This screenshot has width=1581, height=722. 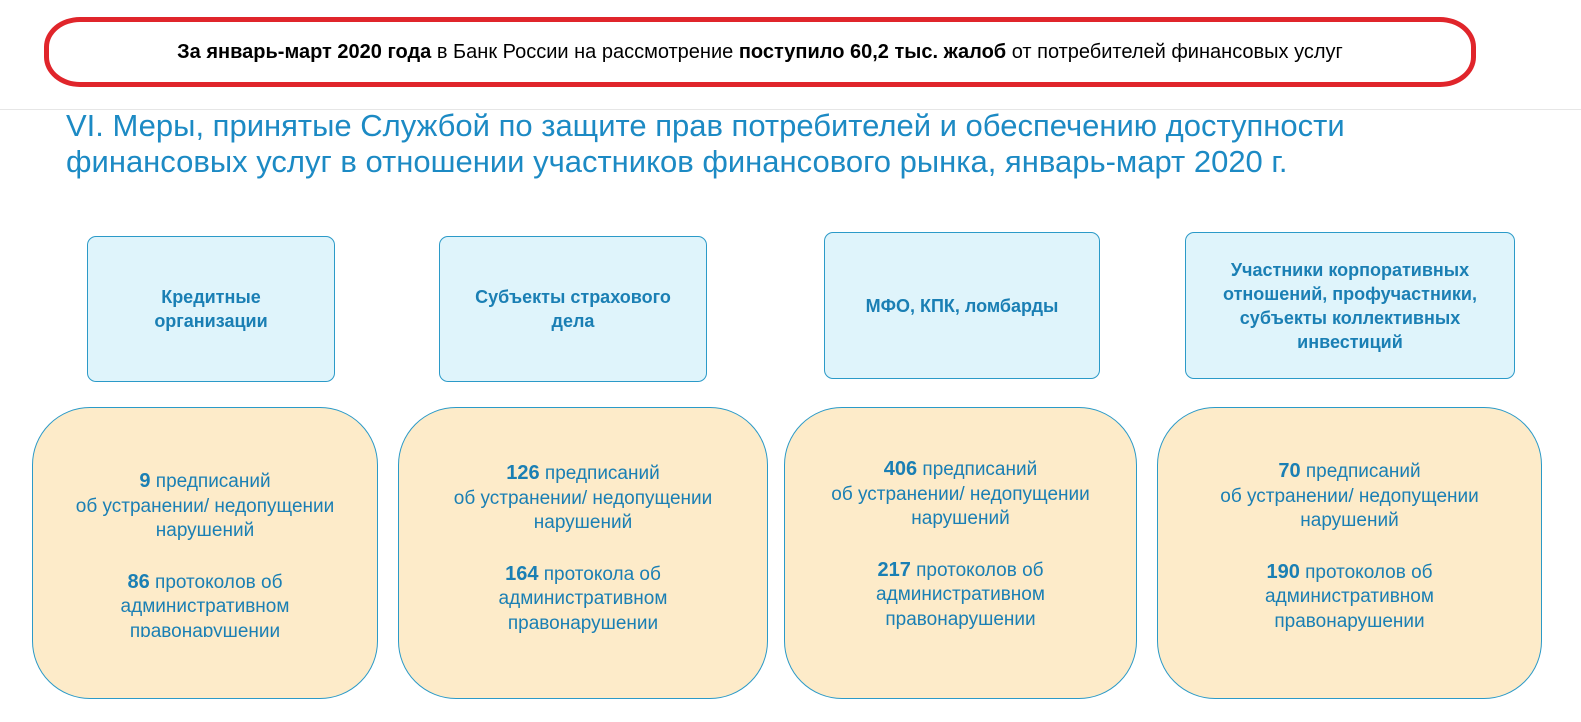 What do you see at coordinates (211, 309) in the screenshot?
I see `category-credit-organizations: Кредитные организации` at bounding box center [211, 309].